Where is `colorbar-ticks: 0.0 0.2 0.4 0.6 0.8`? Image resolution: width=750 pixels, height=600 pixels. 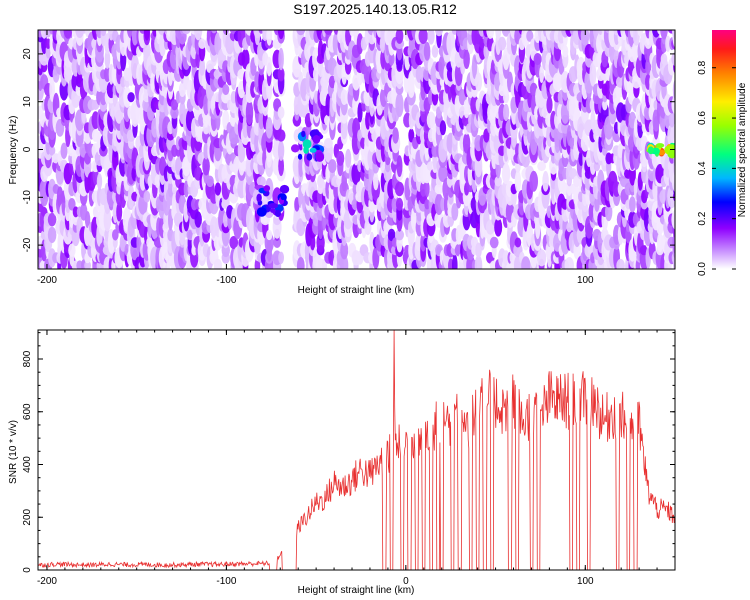
colorbar-ticks: 0.0 0.2 0.4 0.6 0.8 is located at coordinates (716, 168).